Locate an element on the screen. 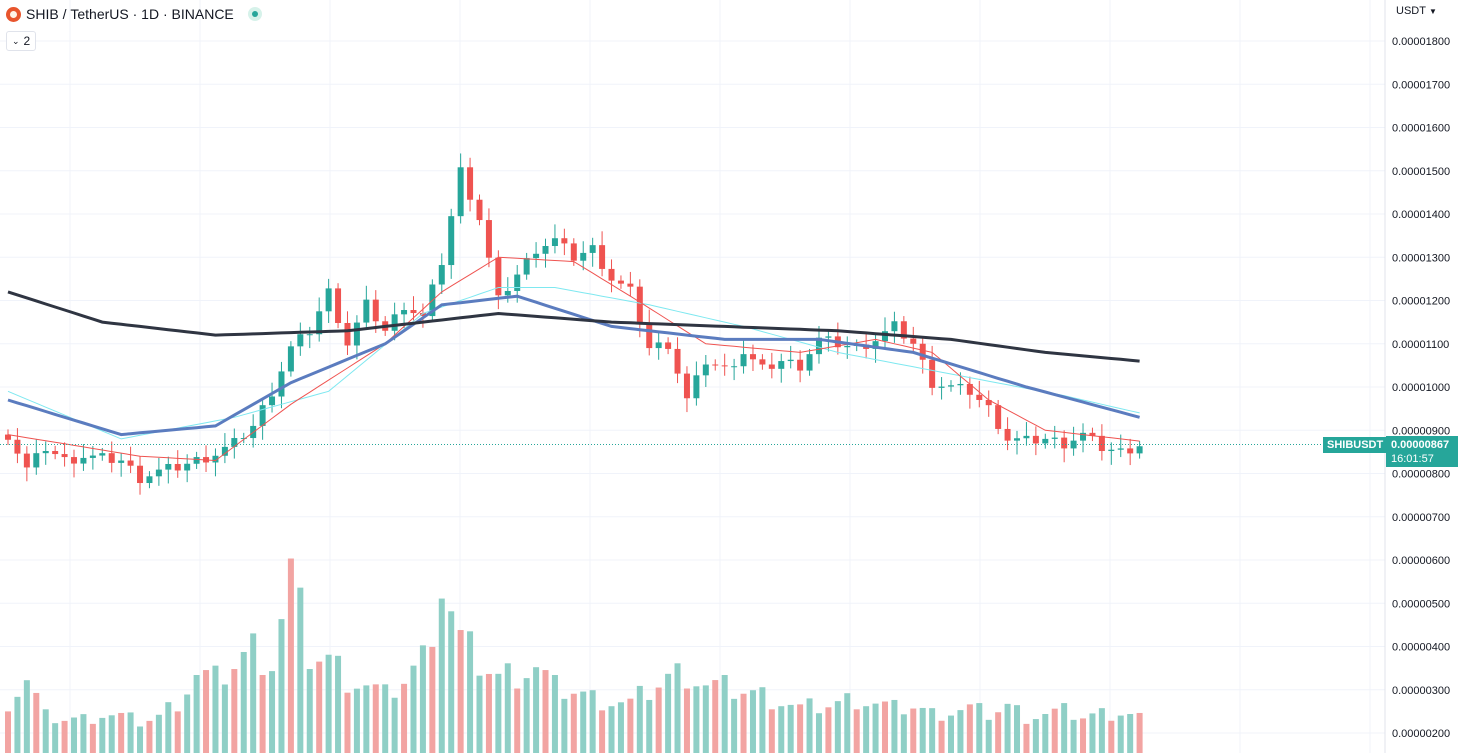 The width and height of the screenshot is (1465, 753). symbol-name: SHIB is located at coordinates (42, 14).